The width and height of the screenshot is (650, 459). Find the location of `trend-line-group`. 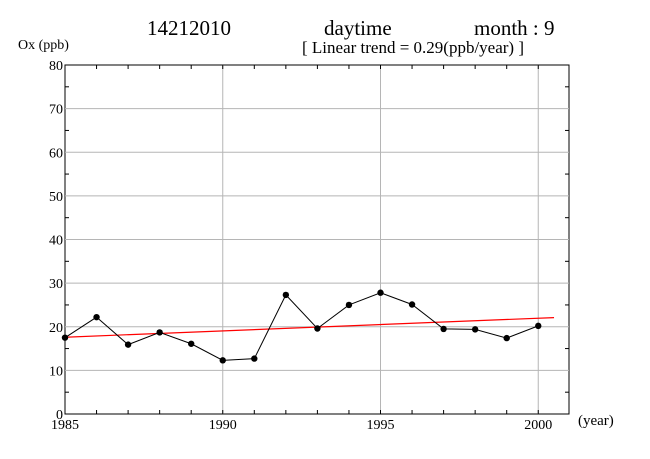

trend-line-group is located at coordinates (309, 327).